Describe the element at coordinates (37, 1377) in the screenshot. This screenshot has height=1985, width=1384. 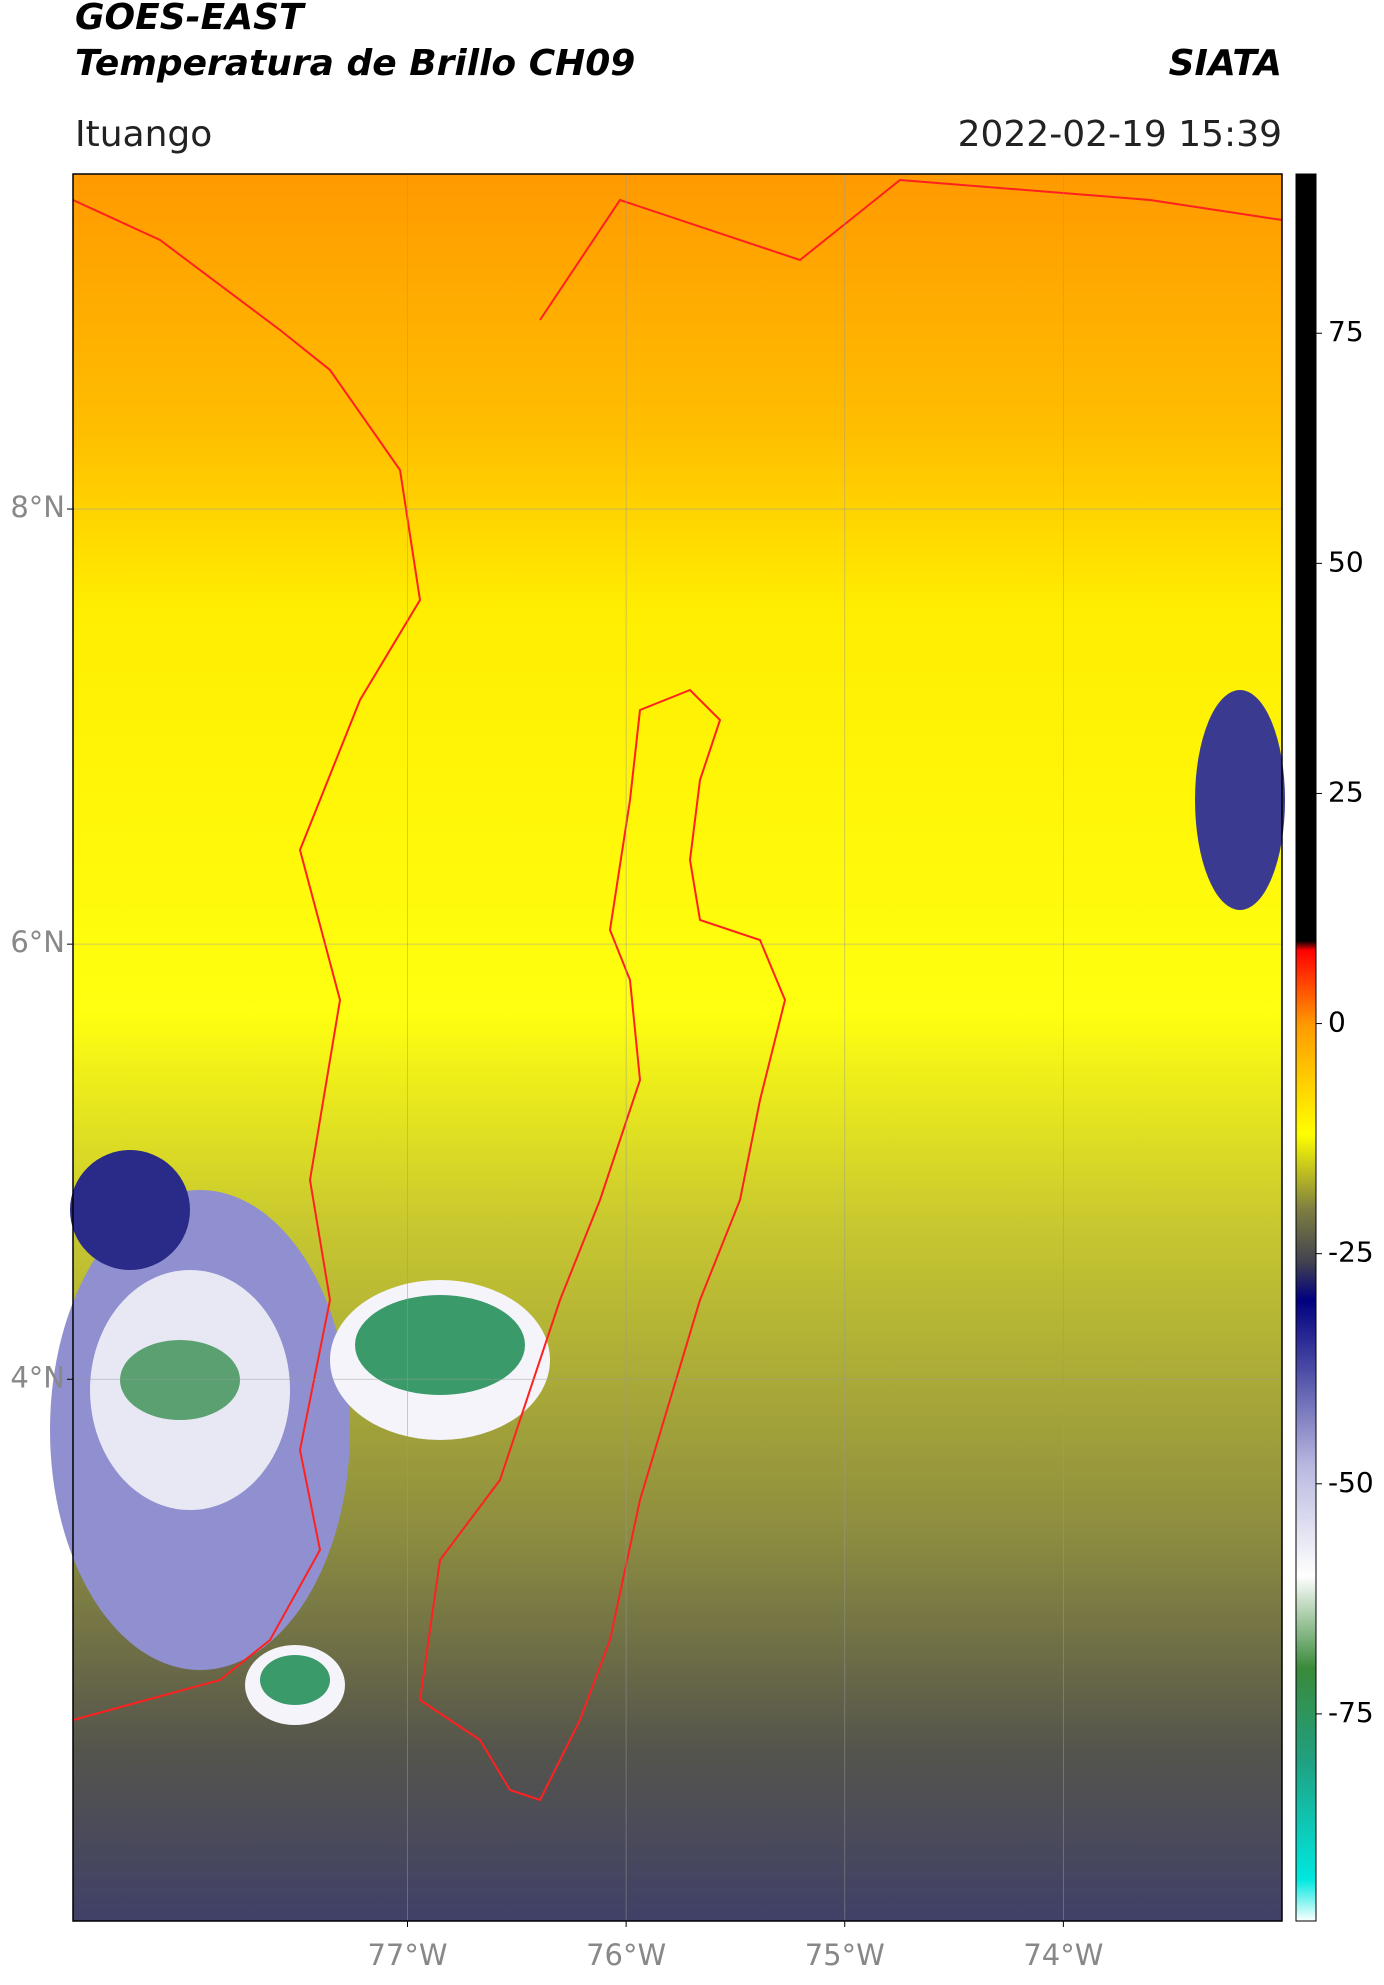
I see `y-tick-label: 4°N` at that location.